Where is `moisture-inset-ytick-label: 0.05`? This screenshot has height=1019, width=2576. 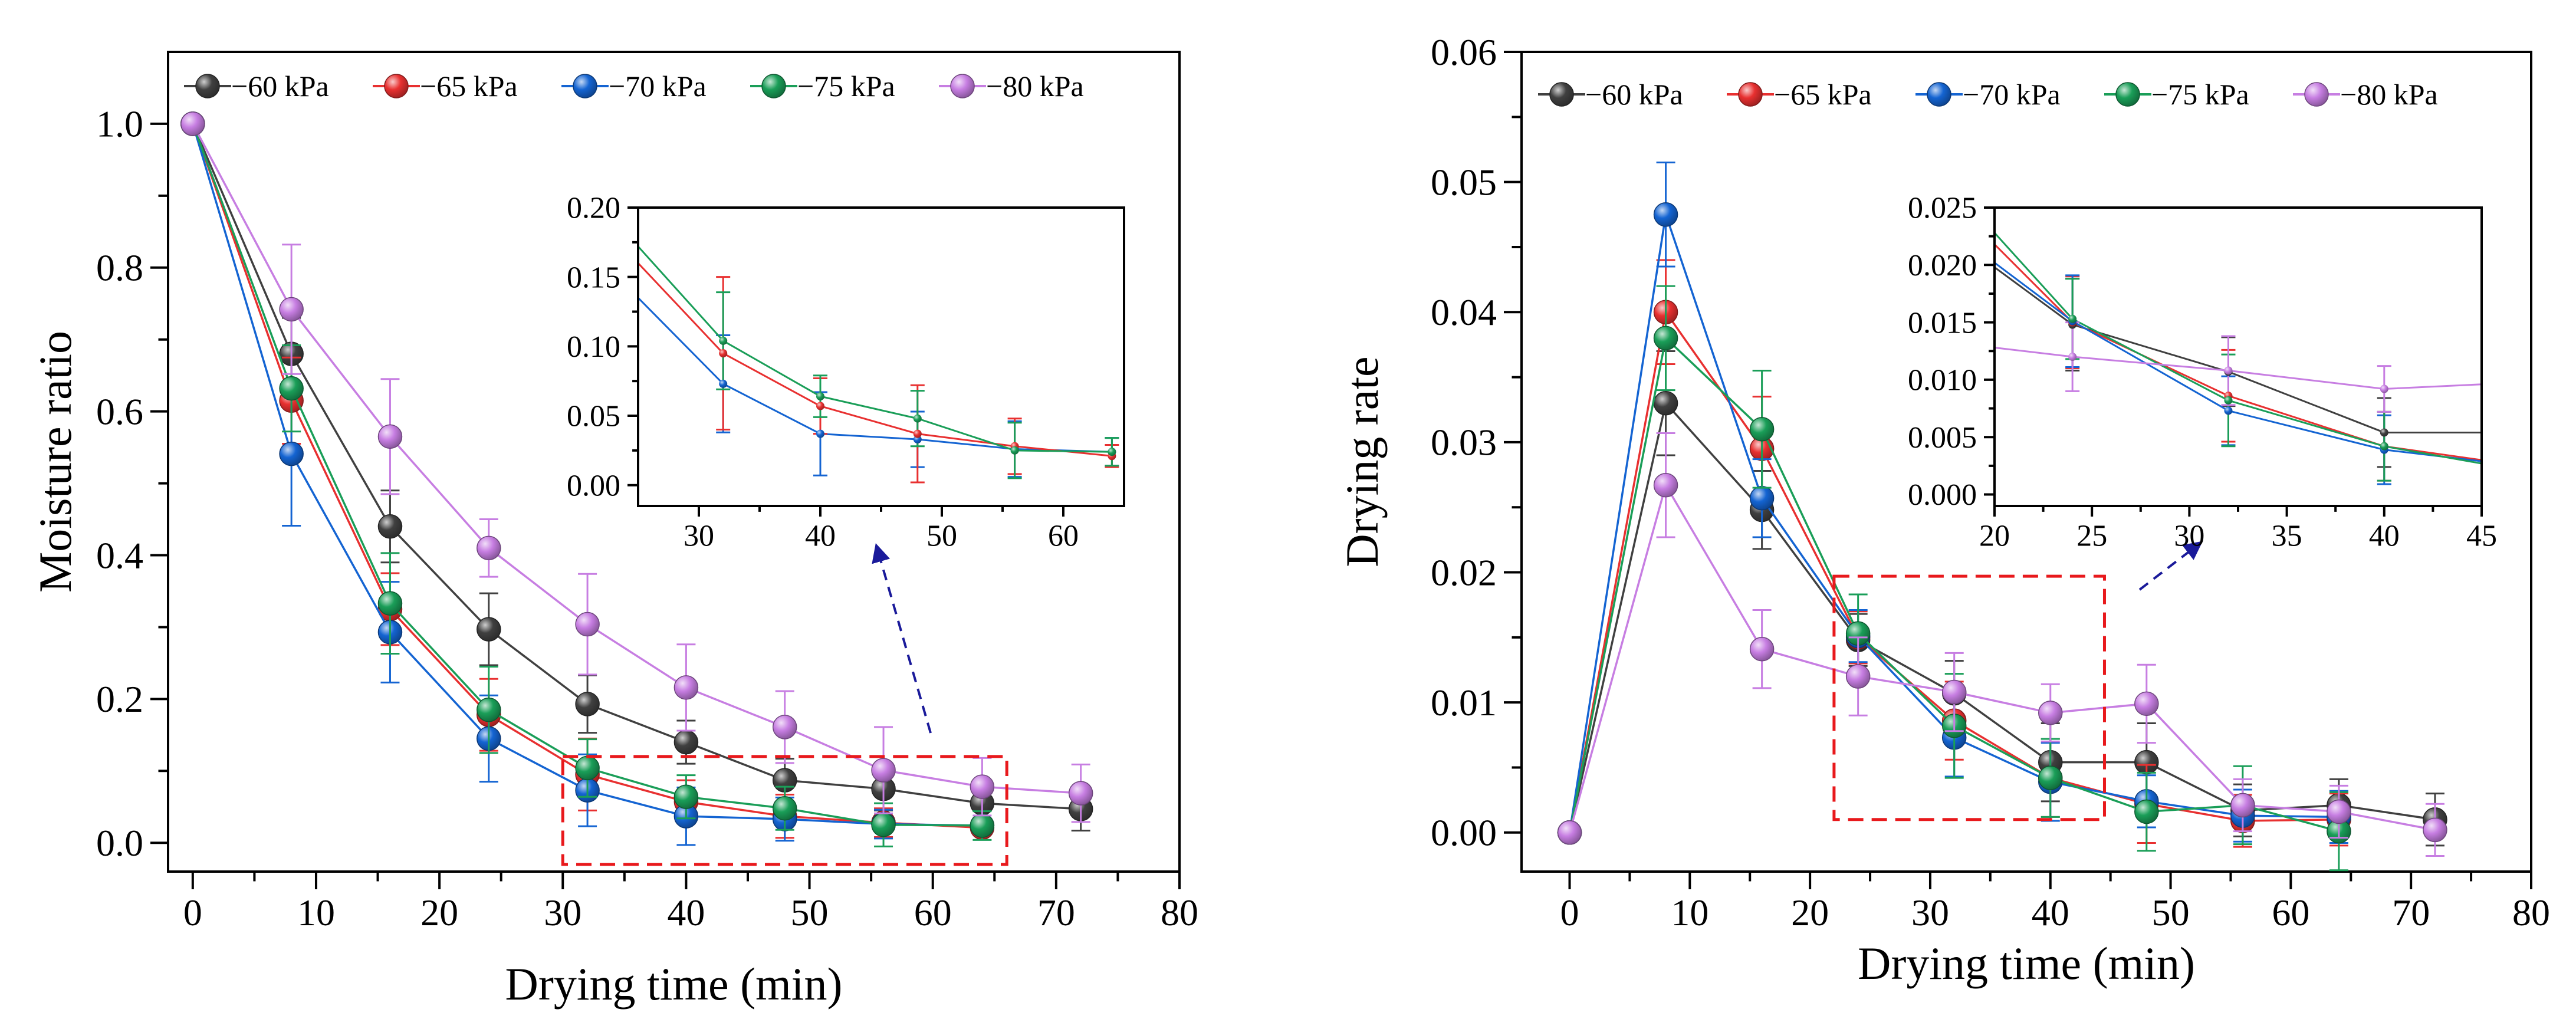 moisture-inset-ytick-label: 0.05 is located at coordinates (593, 416).